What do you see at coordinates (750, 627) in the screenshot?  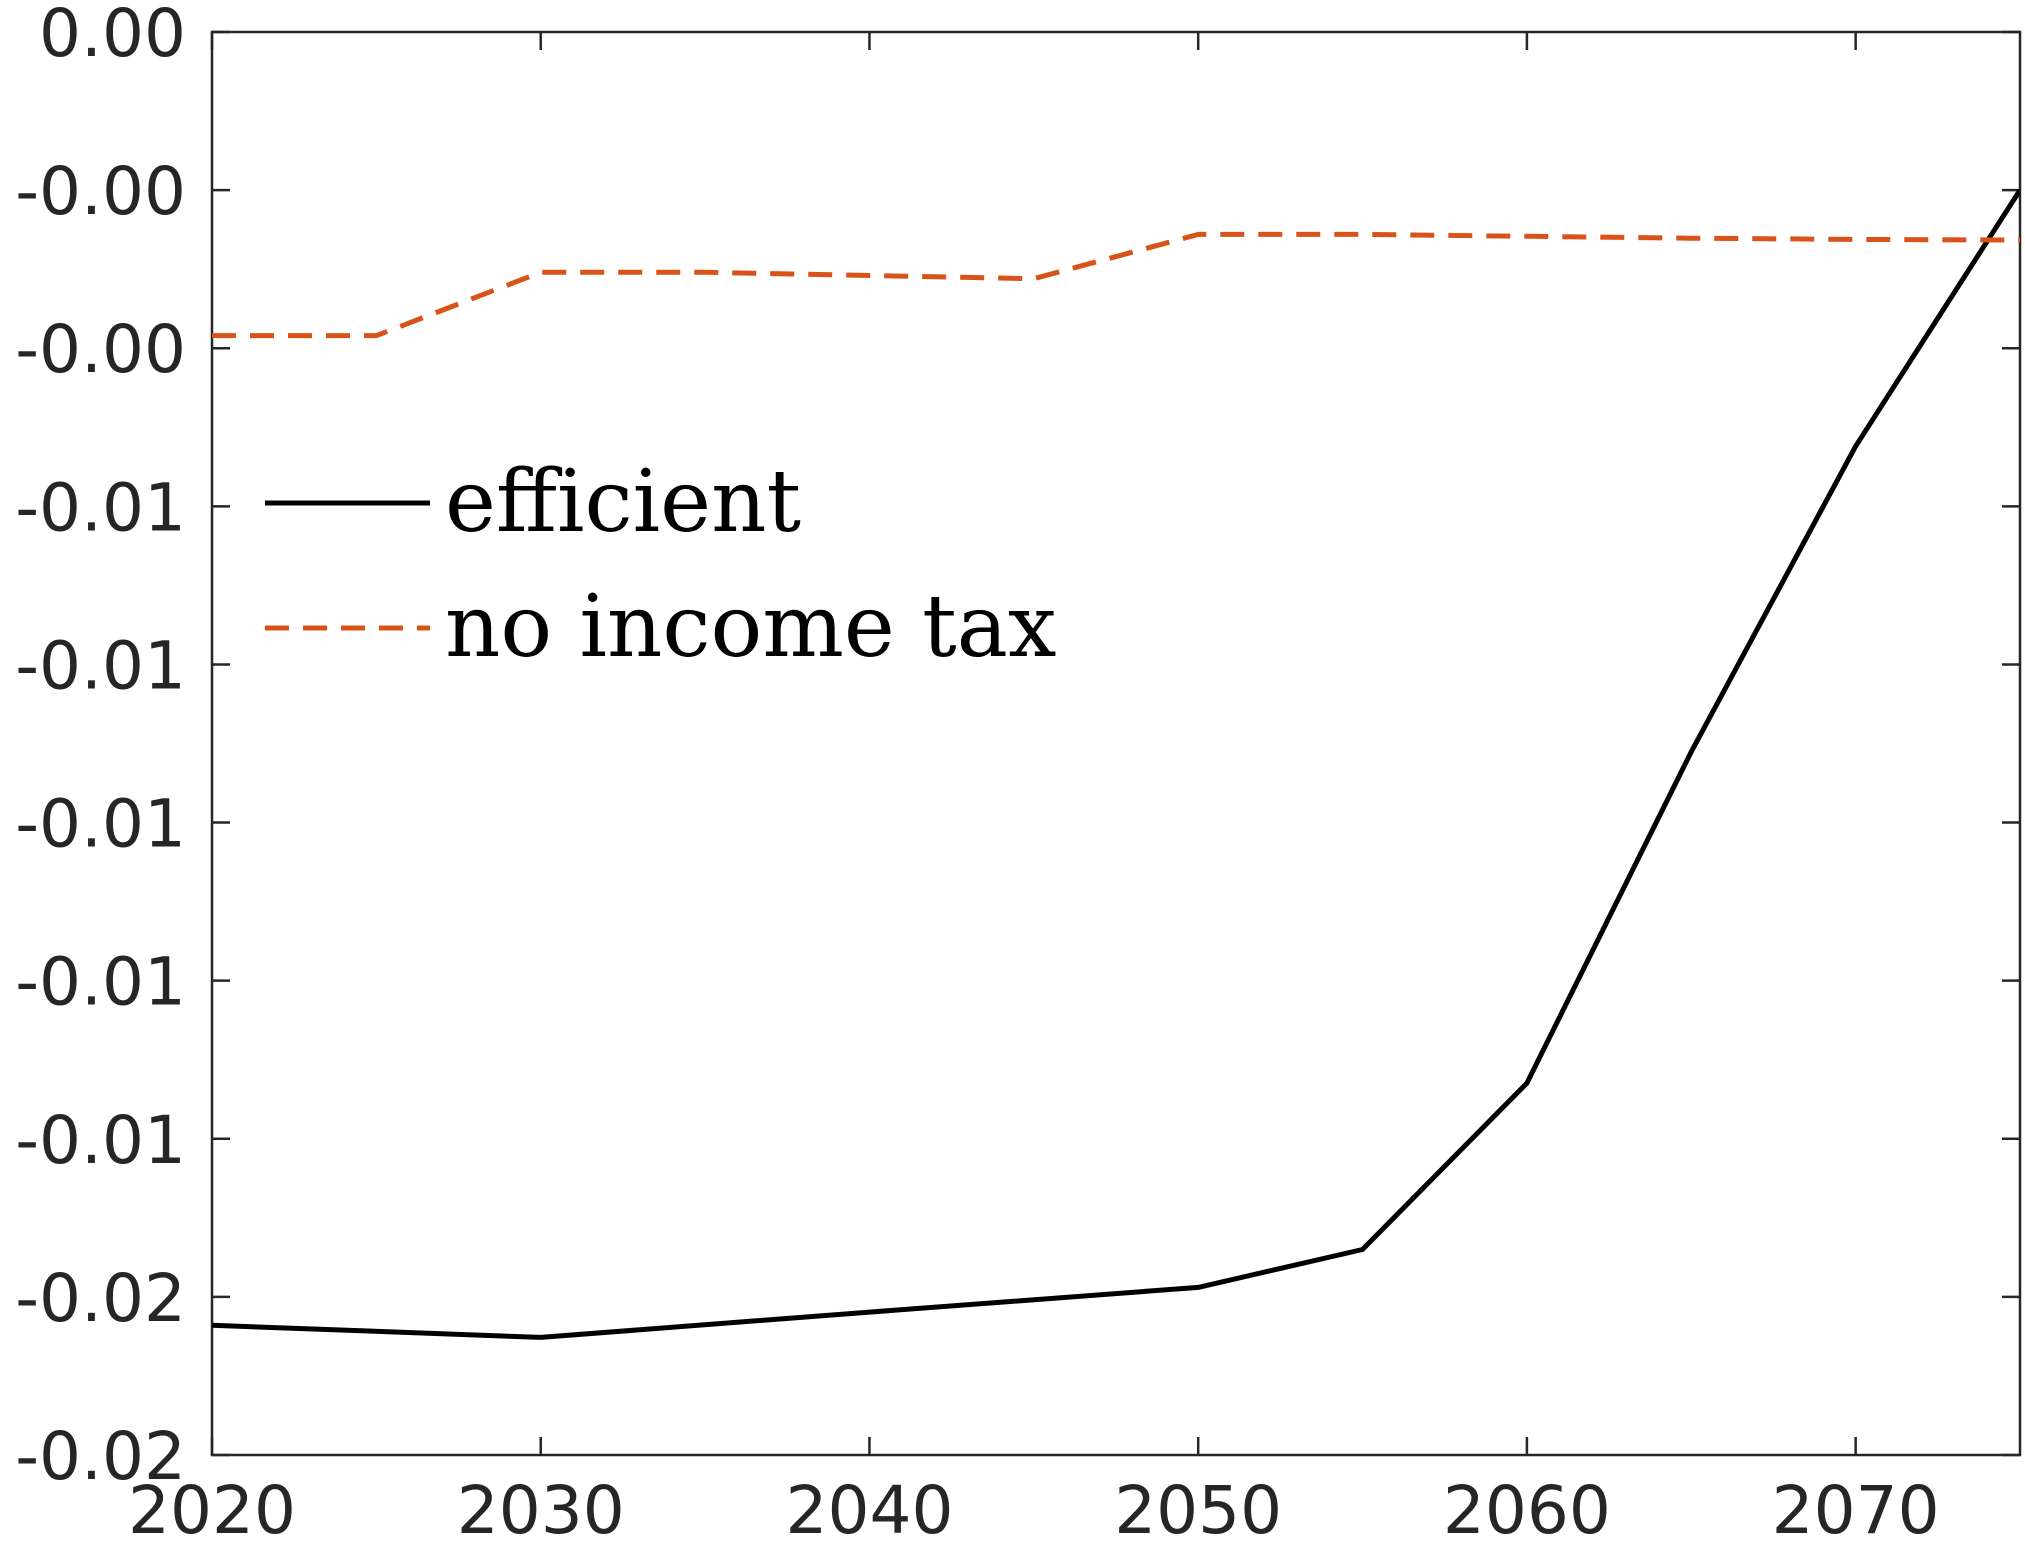 I see `legend-label: no income tax` at bounding box center [750, 627].